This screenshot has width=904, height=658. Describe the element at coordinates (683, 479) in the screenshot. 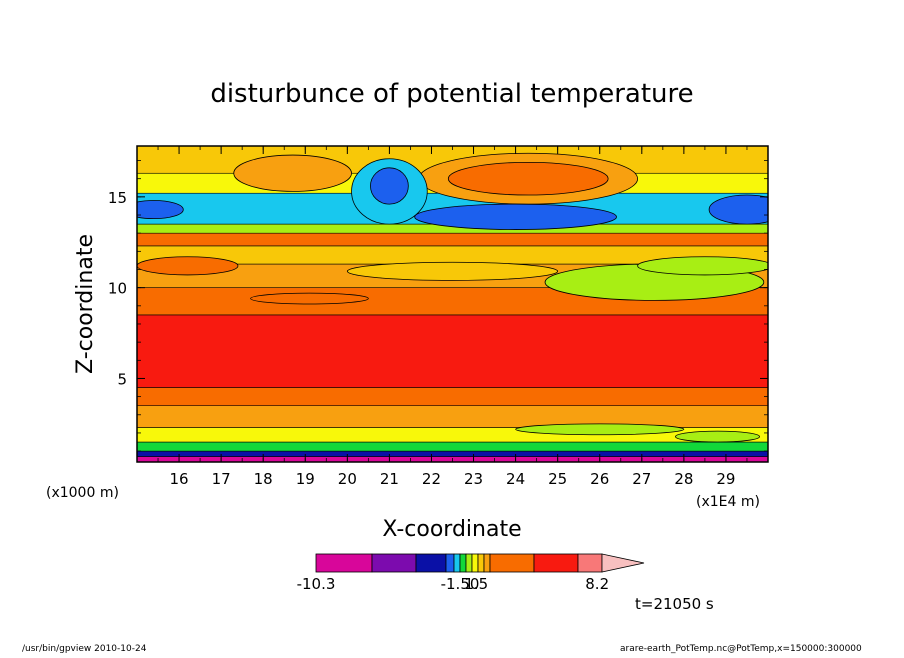

I see `x-tick-label: 28` at that location.